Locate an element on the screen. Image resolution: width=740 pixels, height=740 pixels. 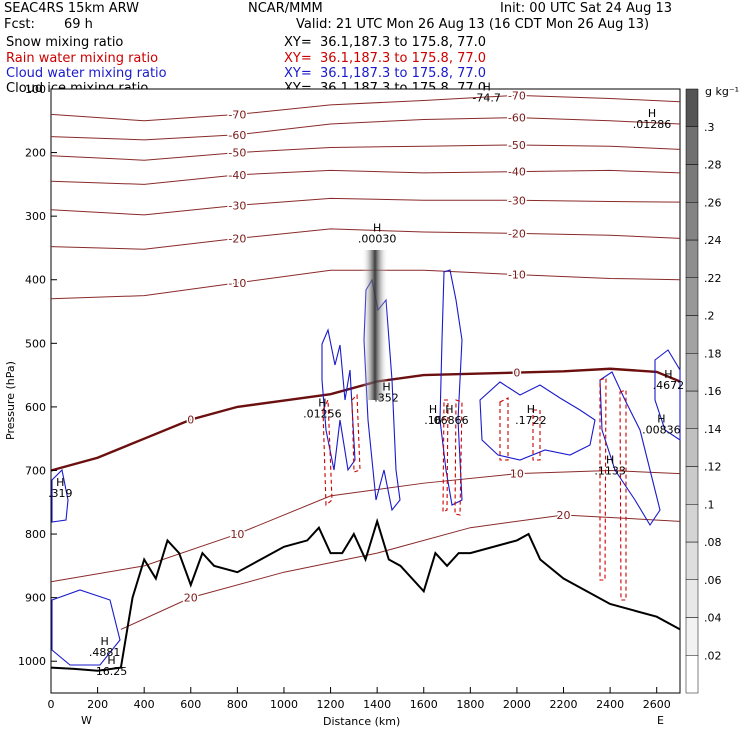
isotherm-label-9-1: 20 is located at coordinates (564, 515).